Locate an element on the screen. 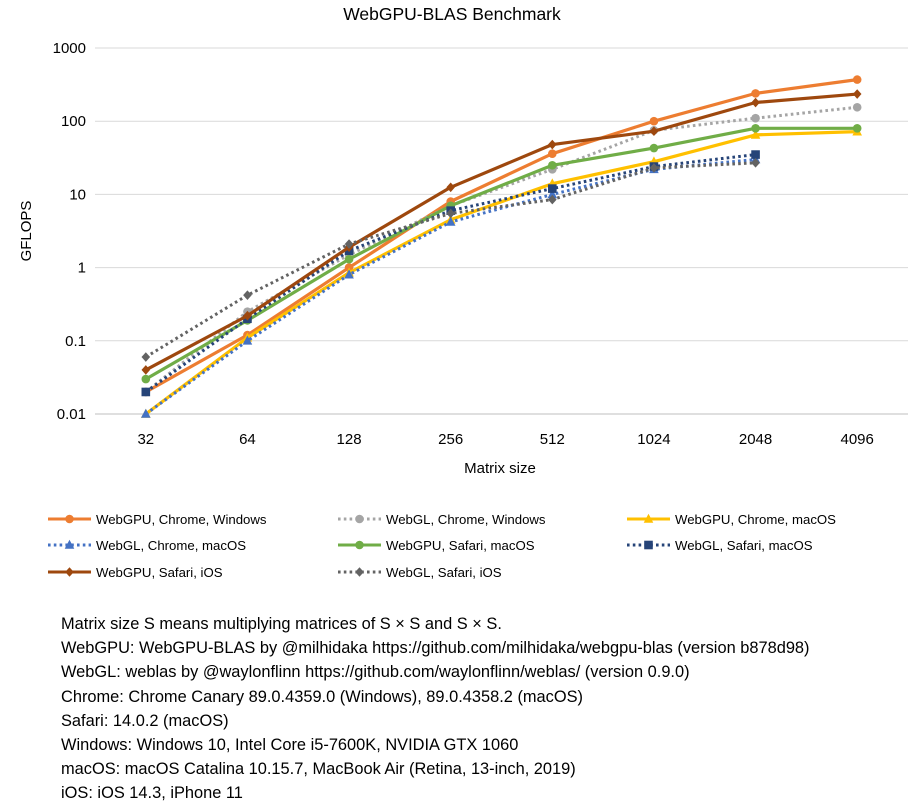 This screenshot has width=911, height=806. x-axis-ticks: 32 64 128 256 512 1024 2048 4096 is located at coordinates (505, 439).